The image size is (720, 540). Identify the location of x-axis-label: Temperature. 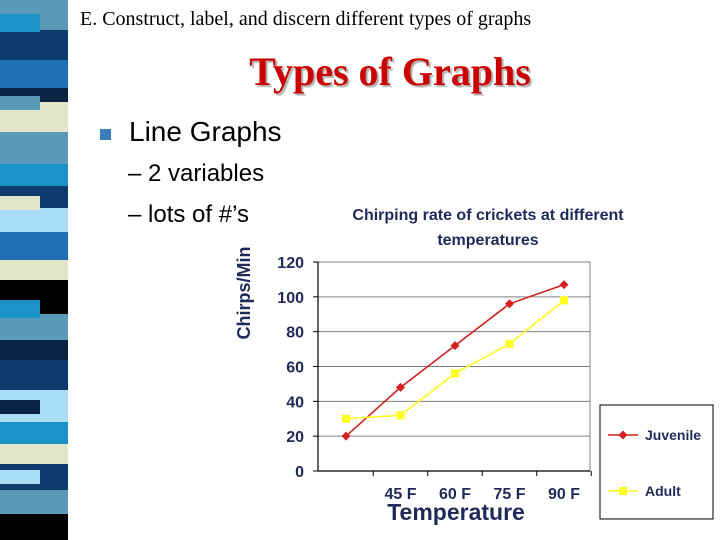
(456, 512).